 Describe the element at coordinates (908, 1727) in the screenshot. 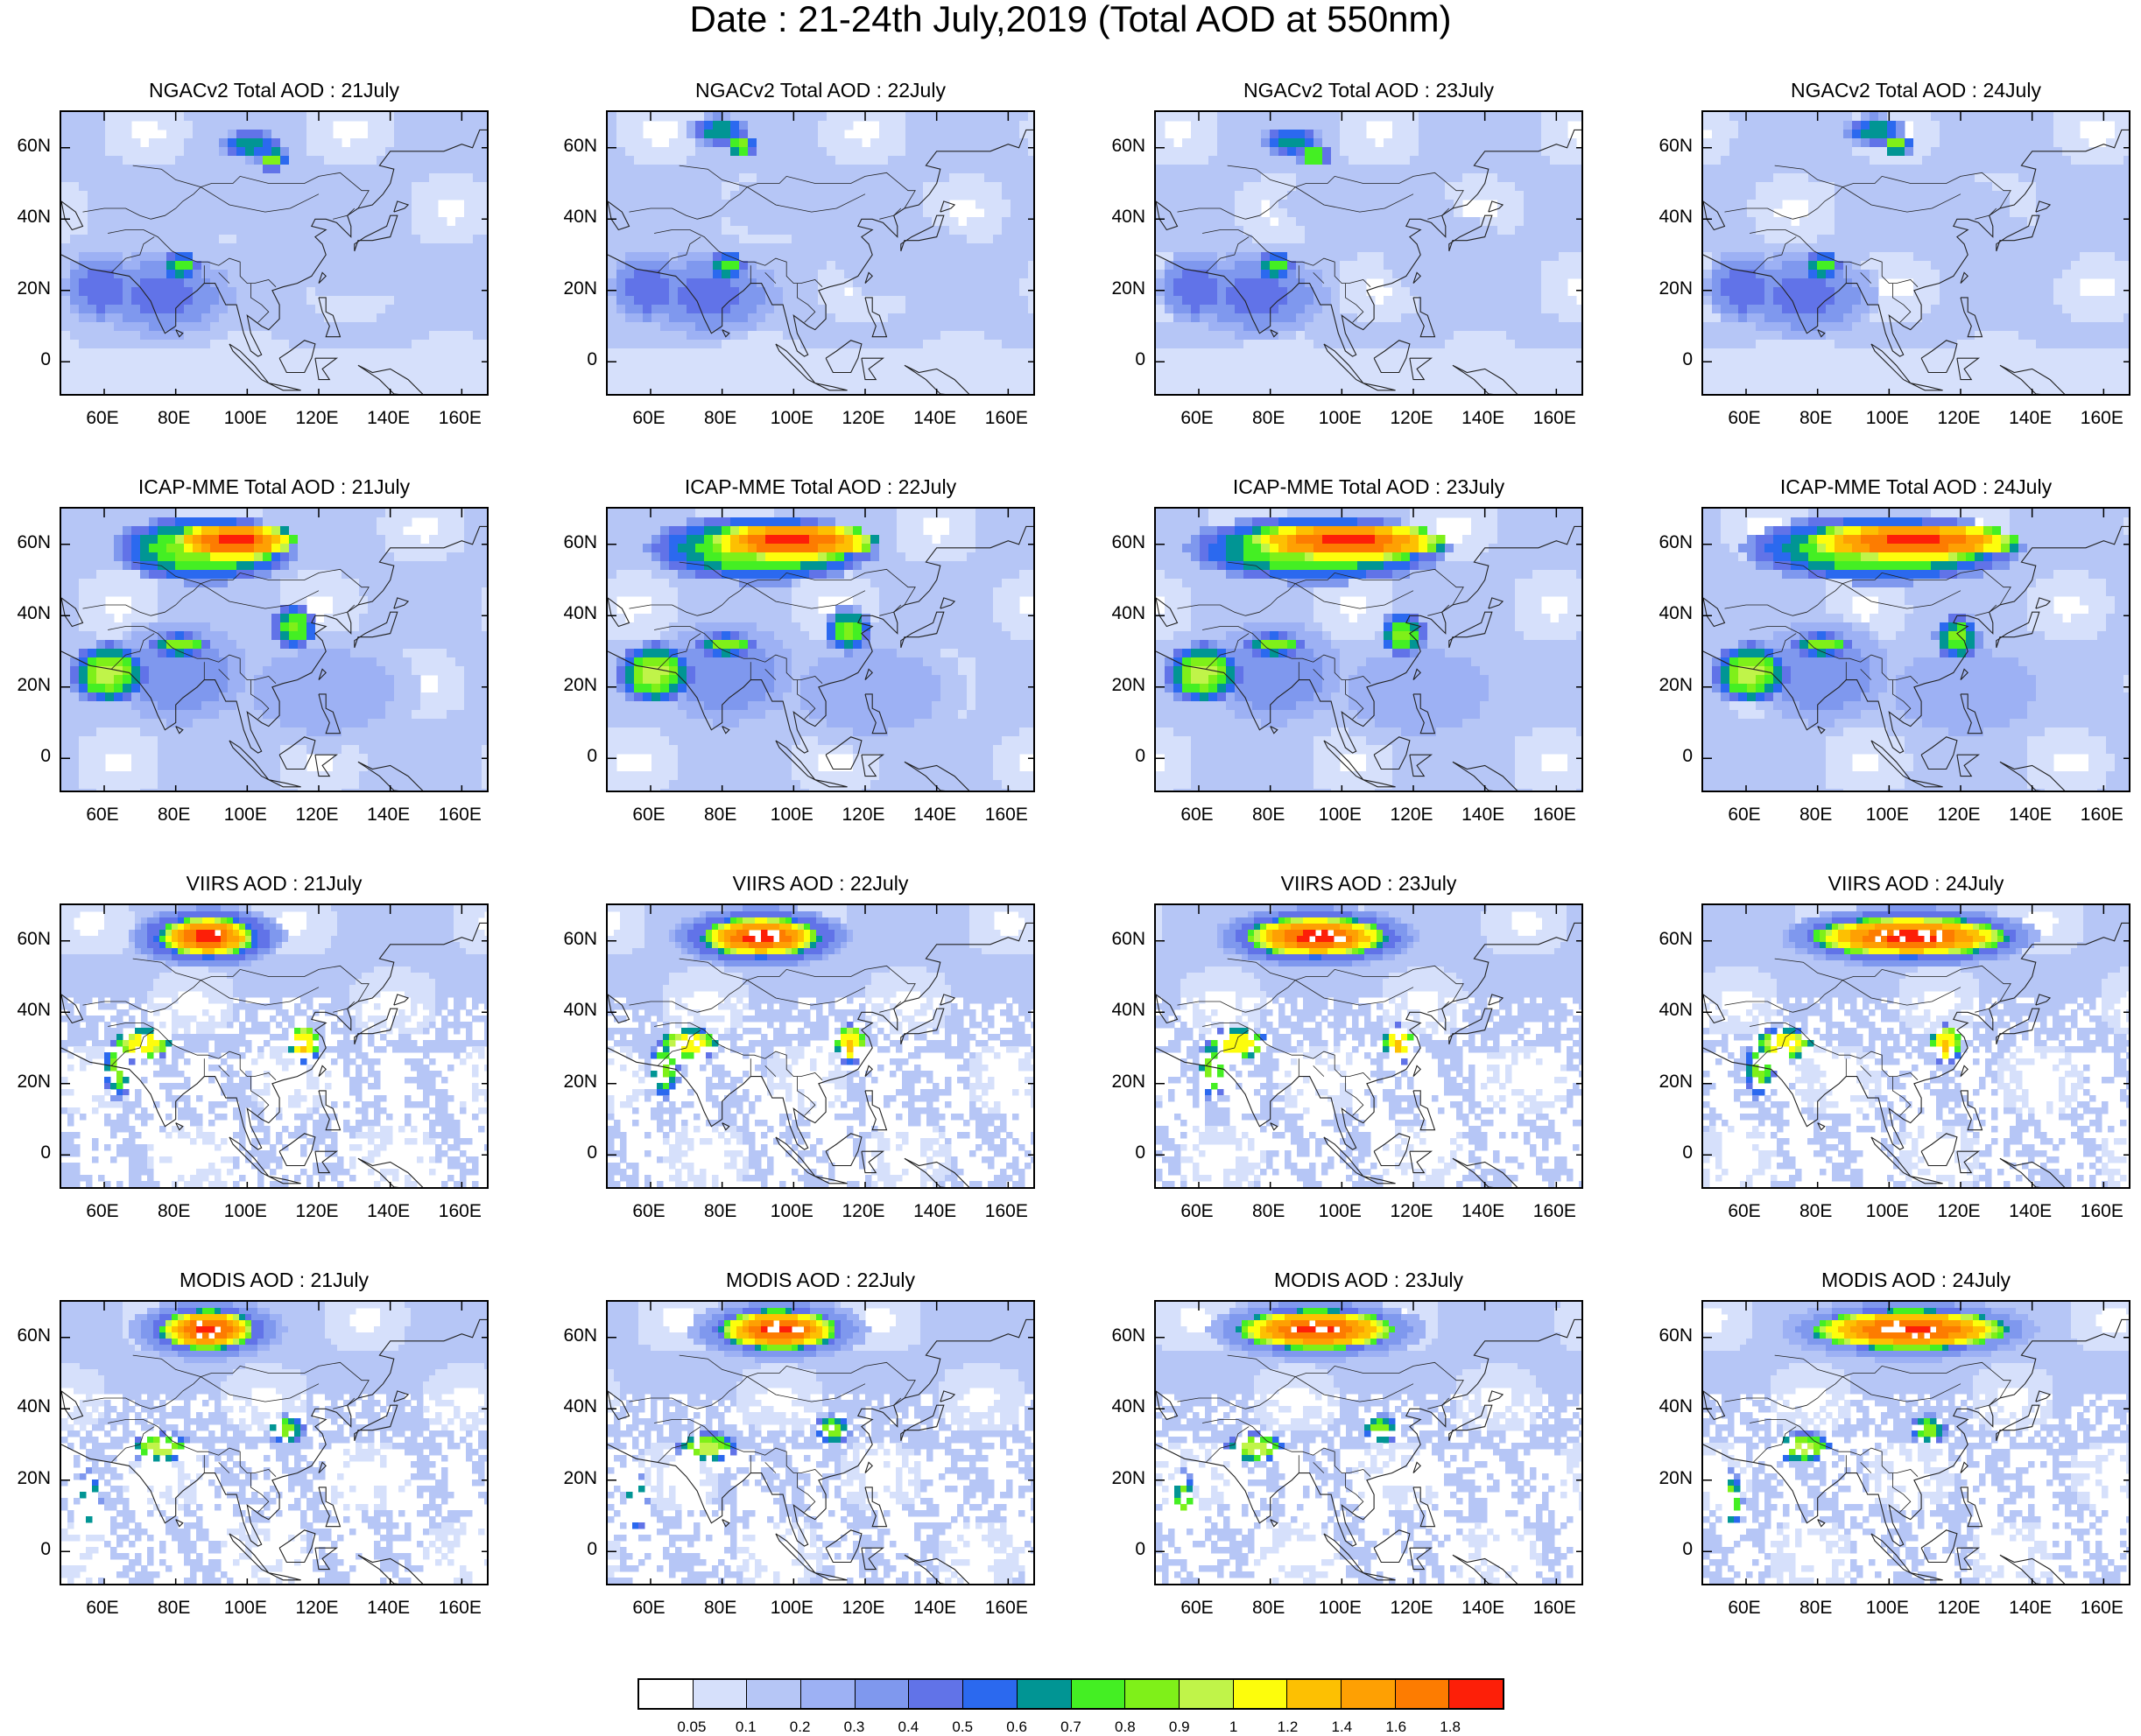

I see `colorbar-label: 0.4` at that location.